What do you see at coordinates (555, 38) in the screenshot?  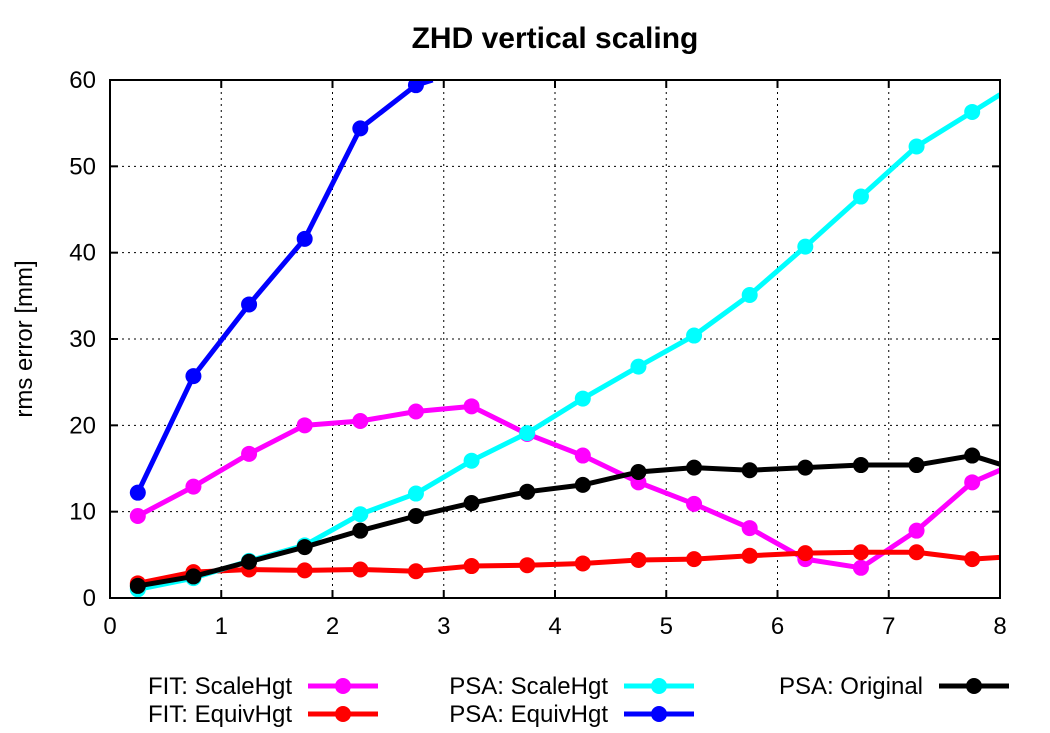 I see `chart-title: ZHD vertical scaling` at bounding box center [555, 38].